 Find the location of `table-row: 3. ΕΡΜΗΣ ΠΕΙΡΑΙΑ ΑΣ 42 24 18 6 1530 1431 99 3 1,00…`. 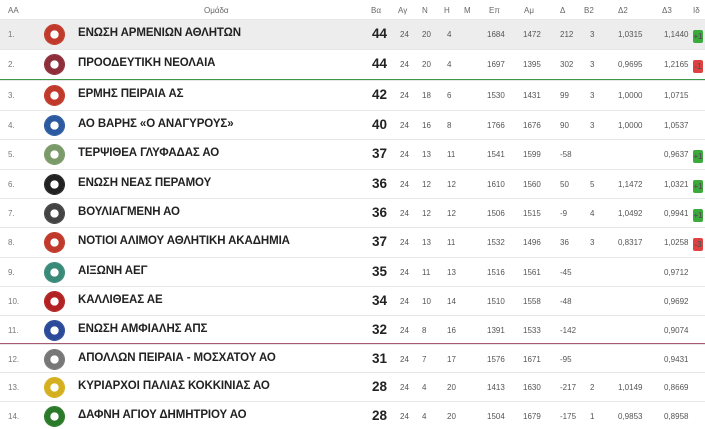

table-row: 3. ΕΡΜΗΣ ΠΕΙΡΑΙΑ ΑΣ 42 24 18 6 1530 1431 99 3 1,00… is located at coordinates (352, 95).